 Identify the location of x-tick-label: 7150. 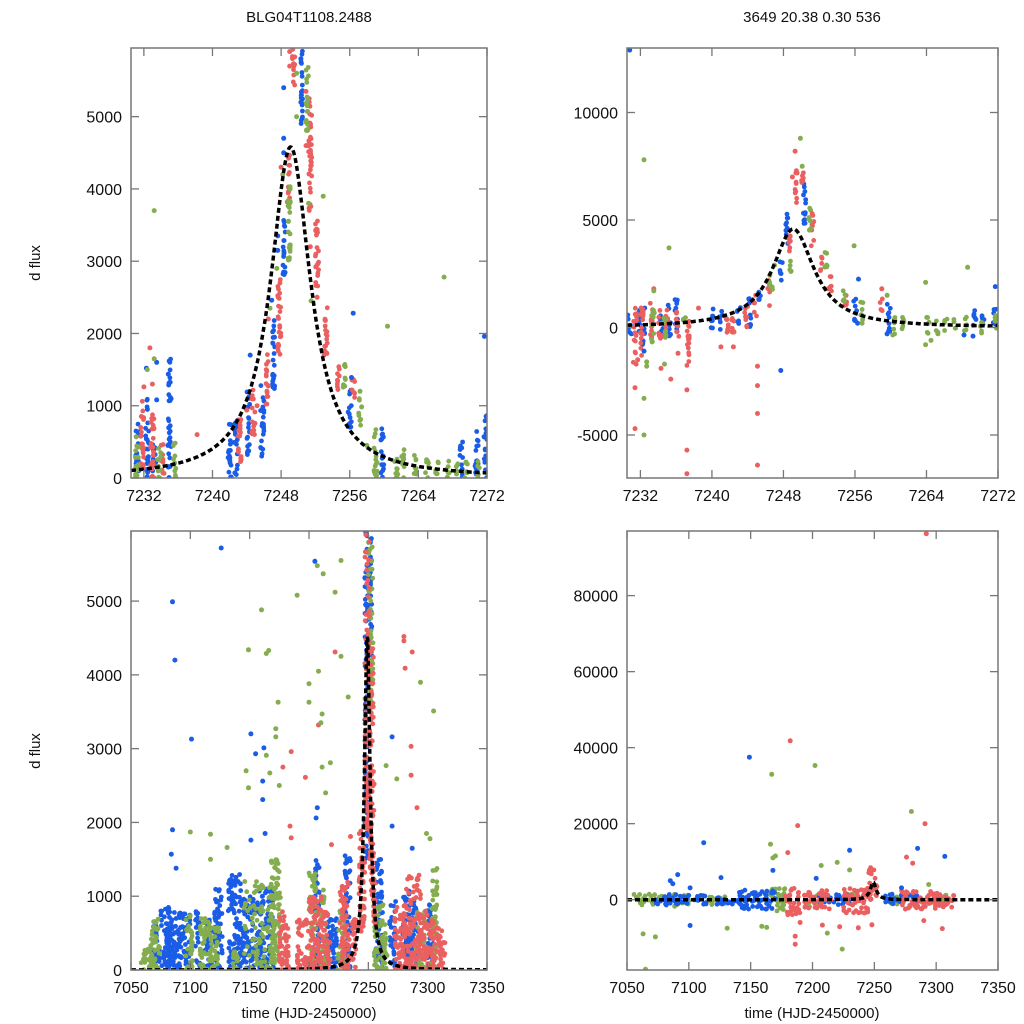
(751, 988).